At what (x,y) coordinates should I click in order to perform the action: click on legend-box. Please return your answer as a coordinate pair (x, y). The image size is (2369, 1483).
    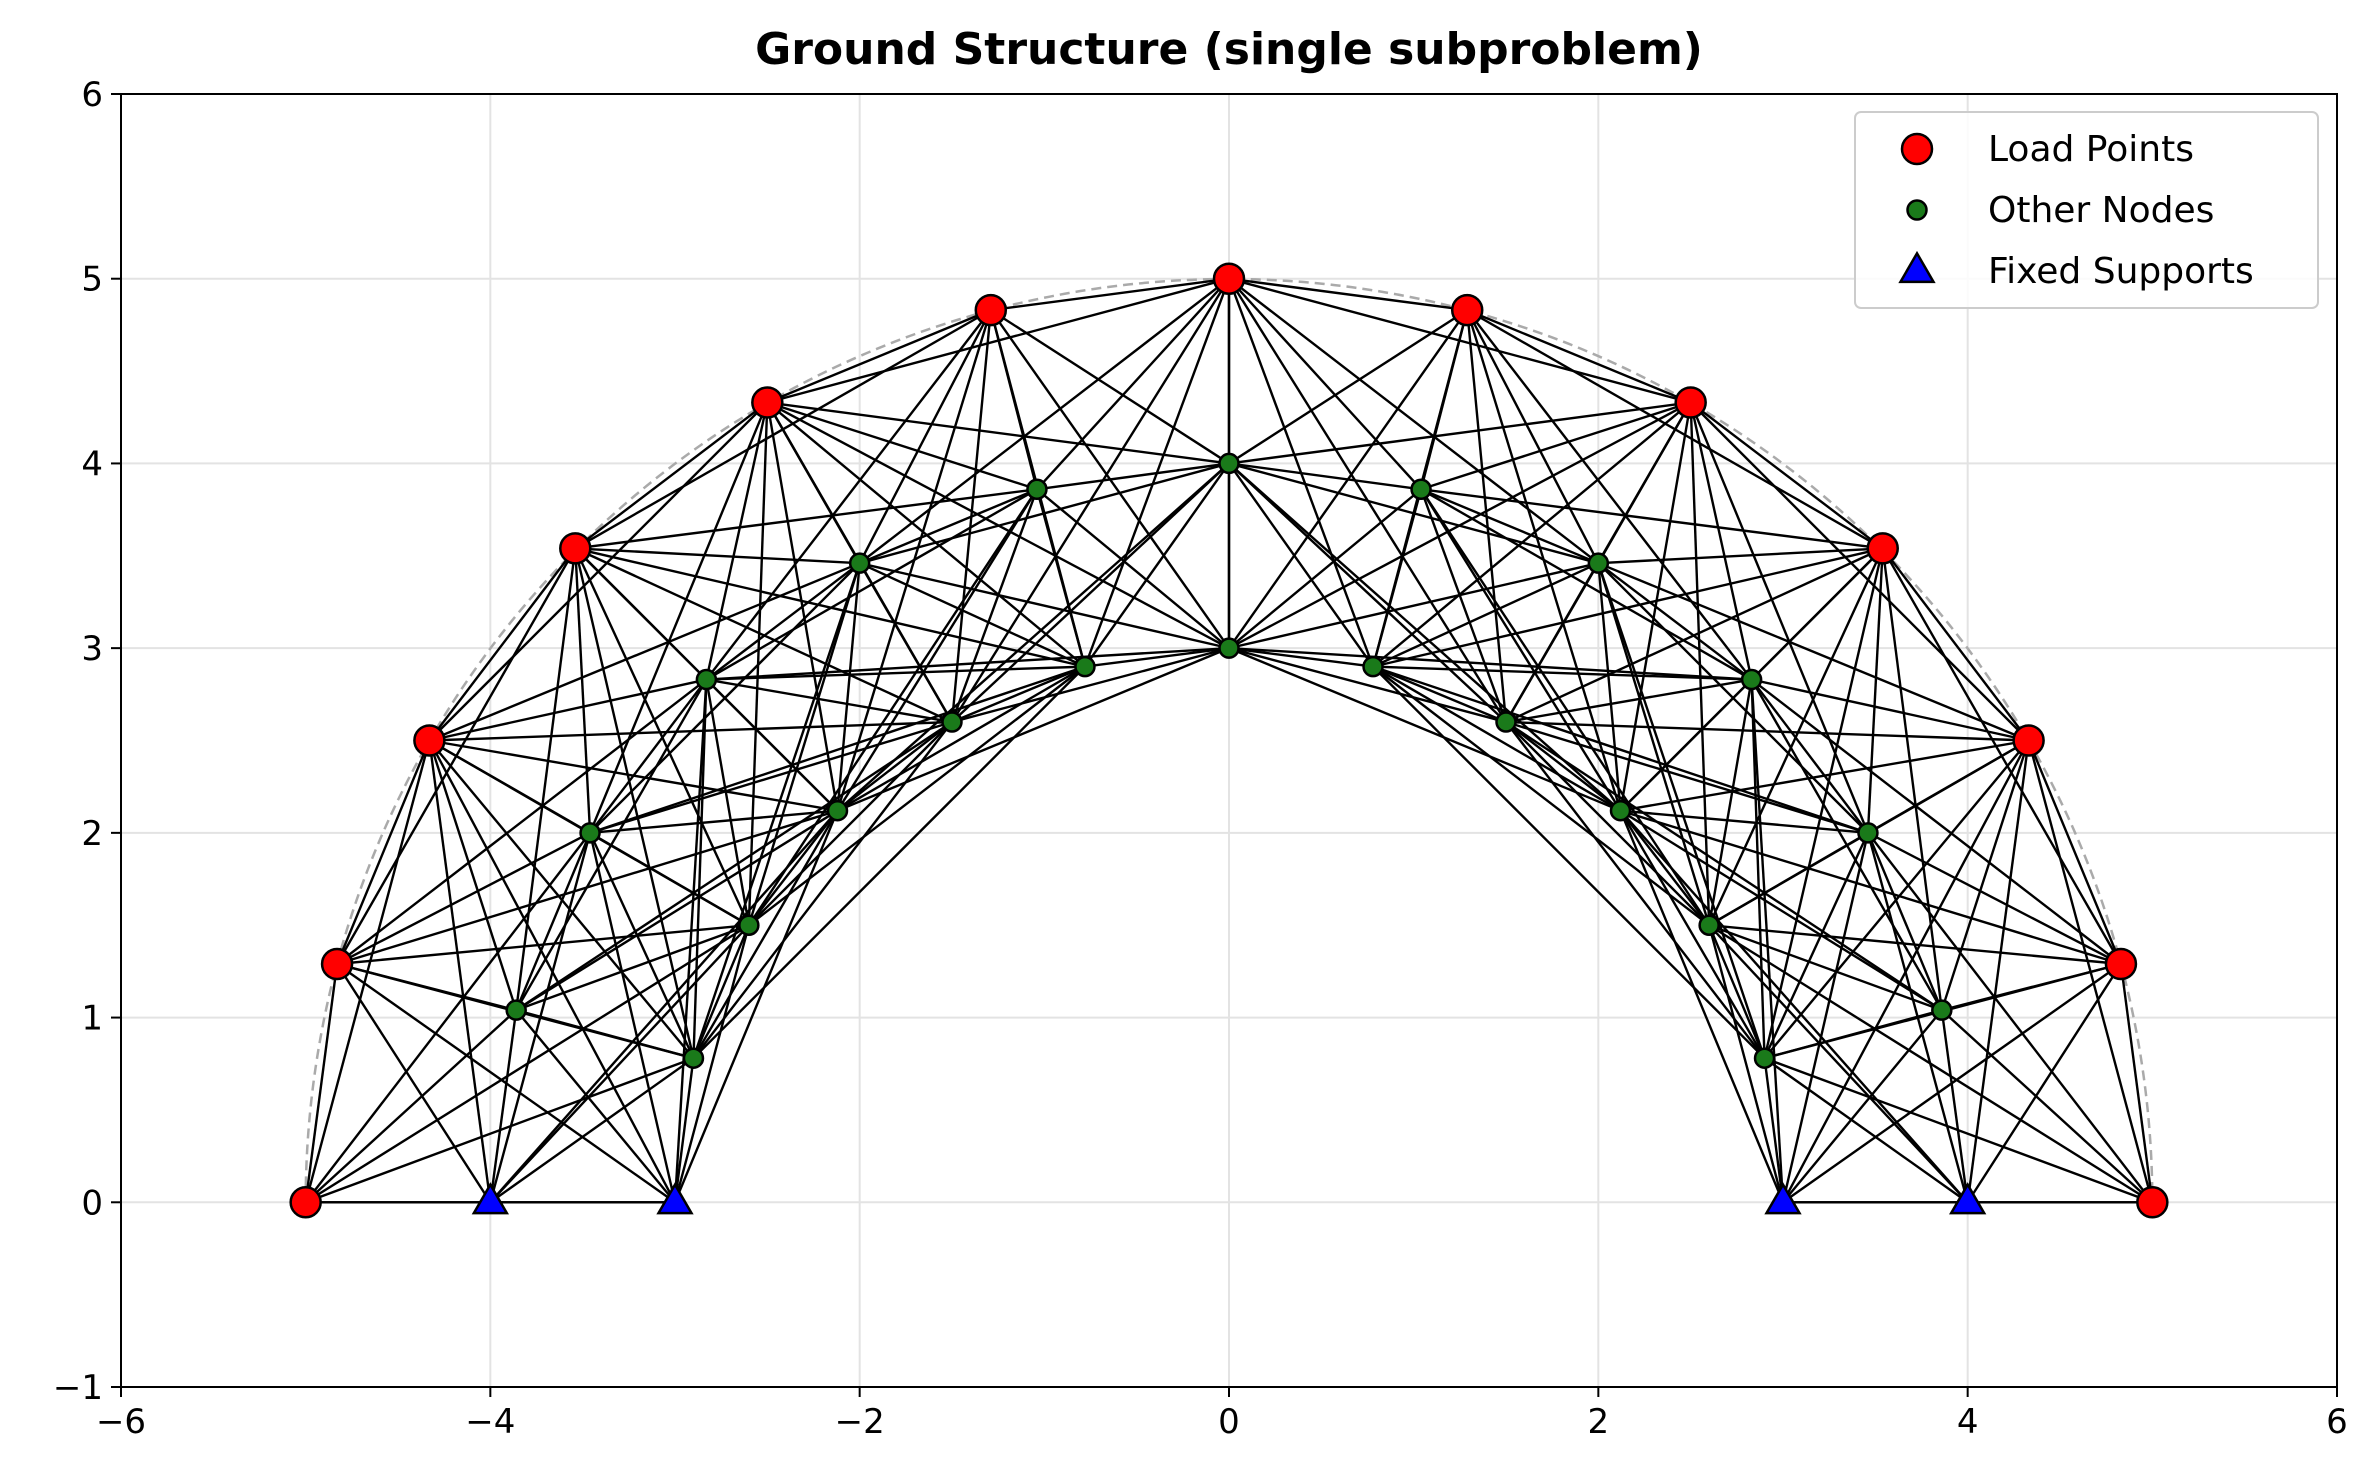
    Looking at the image, I should click on (2086, 210).